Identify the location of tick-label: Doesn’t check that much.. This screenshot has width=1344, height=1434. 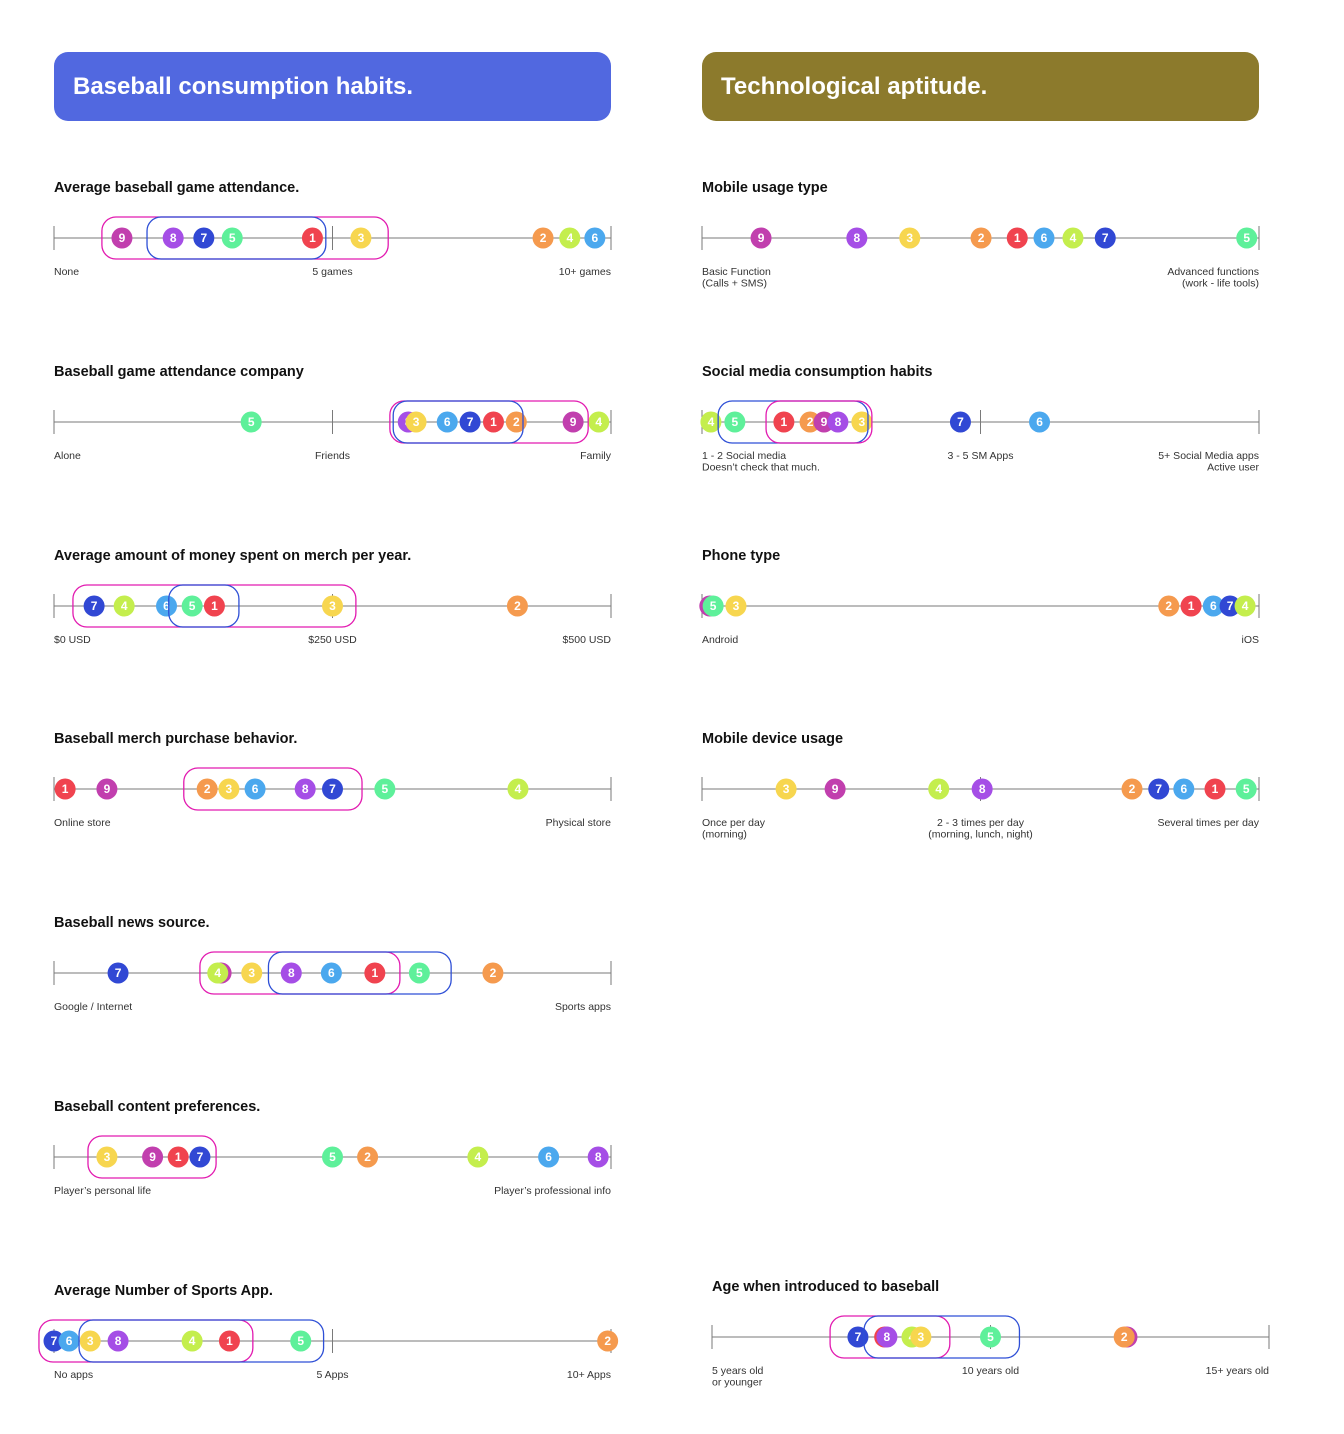
(761, 468).